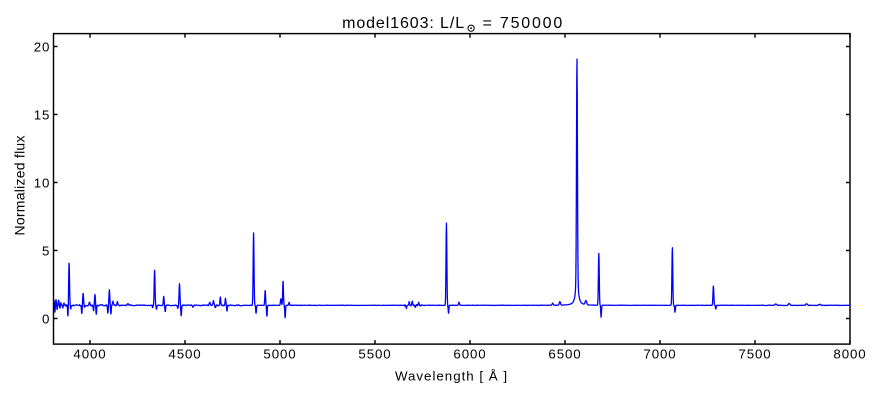  I want to click on svg-text: model1603: L/L, so click(403, 23).